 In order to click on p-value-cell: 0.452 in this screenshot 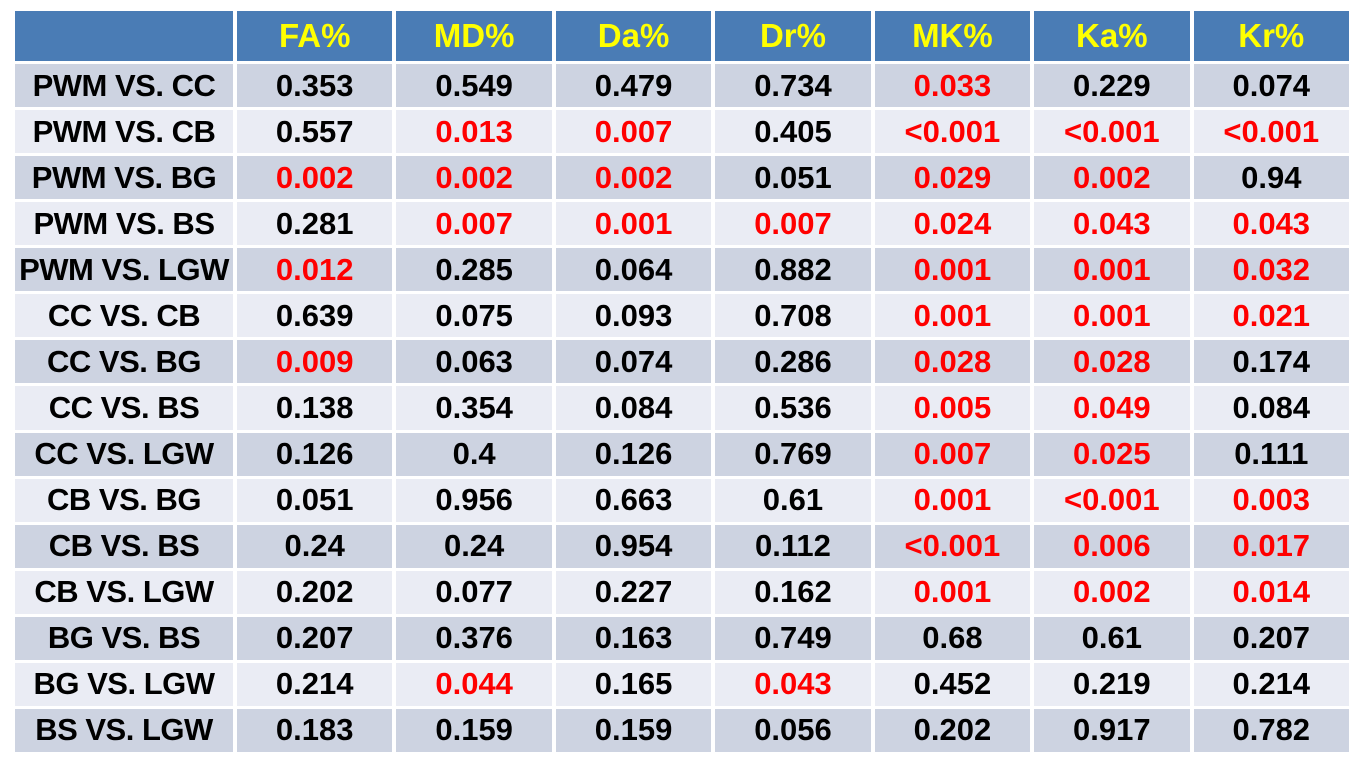, I will do `click(952, 684)`.